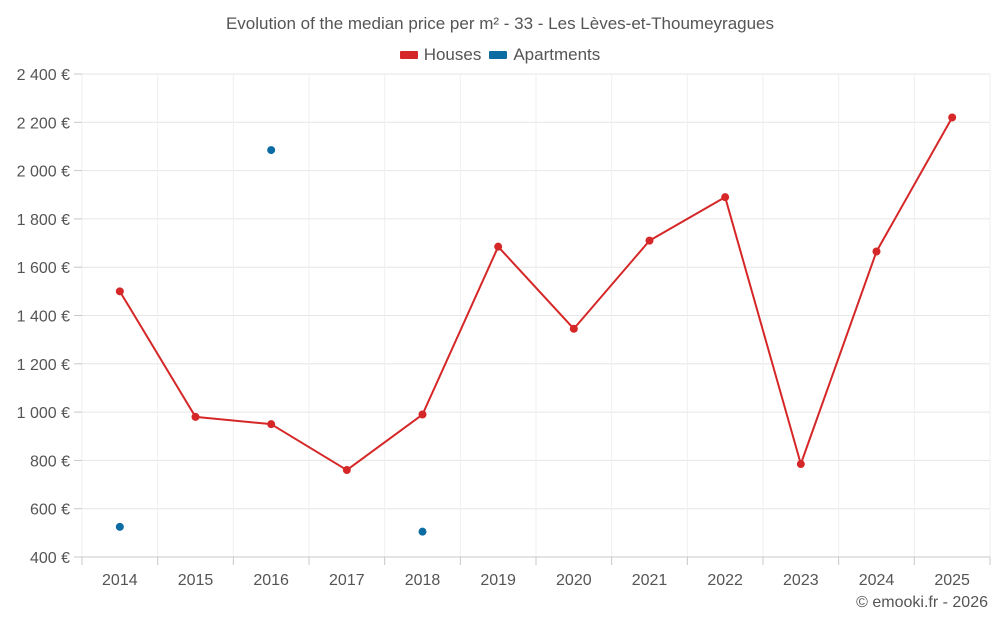 This screenshot has width=1000, height=625. What do you see at coordinates (196, 580) in the screenshot?
I see `x-tick-label: 2015` at bounding box center [196, 580].